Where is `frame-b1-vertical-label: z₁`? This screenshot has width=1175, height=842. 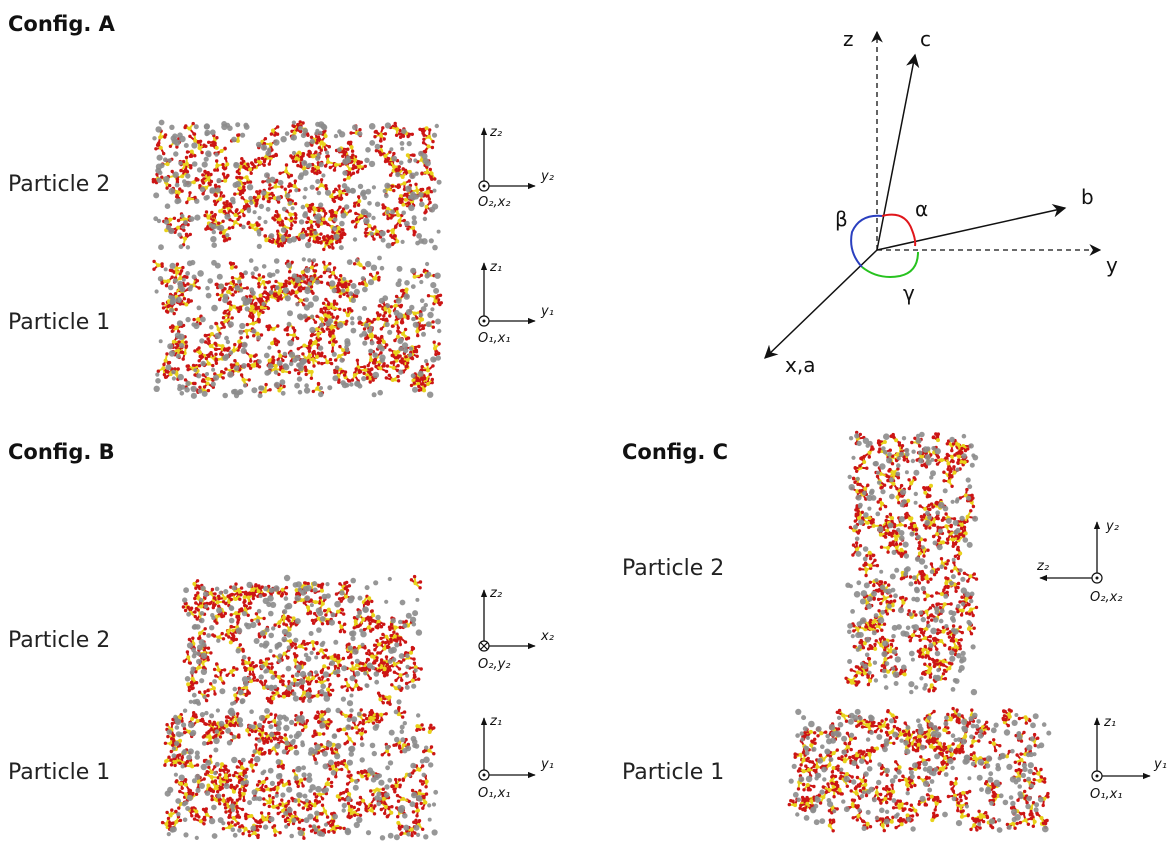
frame-b1-vertical-label: z₁ is located at coordinates (495, 721).